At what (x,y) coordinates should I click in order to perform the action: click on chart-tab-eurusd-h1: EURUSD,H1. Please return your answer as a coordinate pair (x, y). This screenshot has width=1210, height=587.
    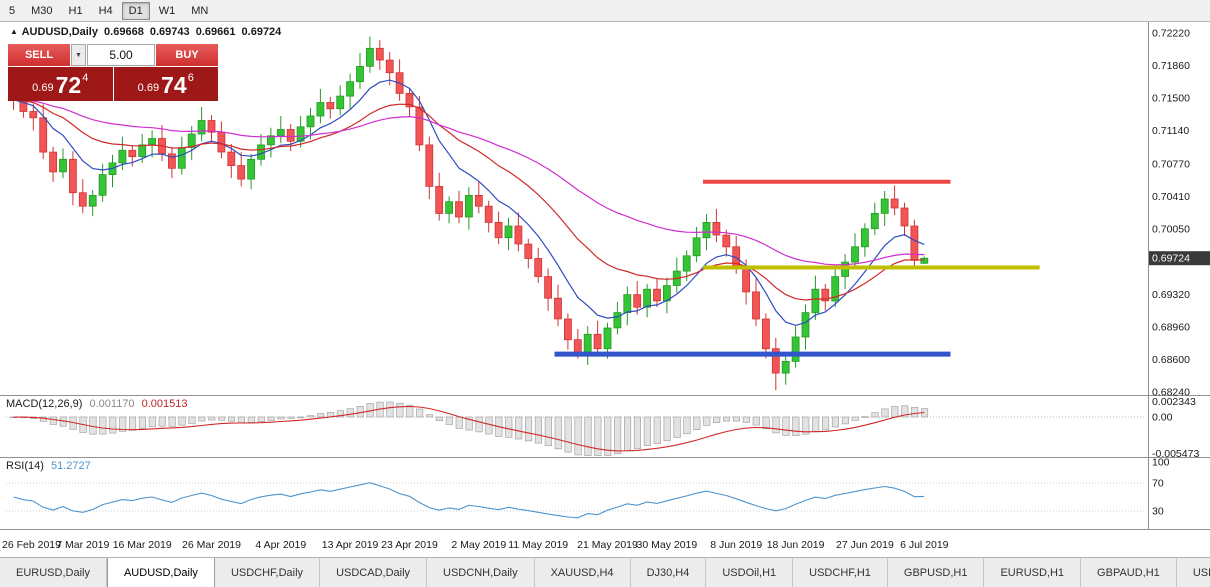
    Looking at the image, I should click on (1033, 572).